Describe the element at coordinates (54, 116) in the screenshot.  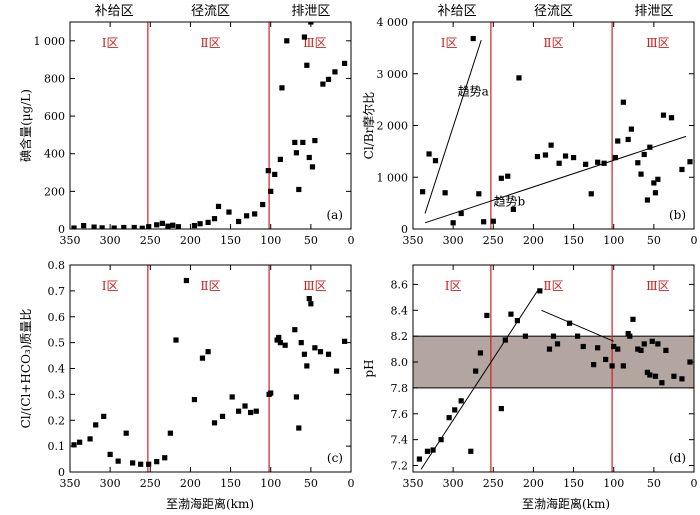
I see `y-tick-label: 600` at that location.